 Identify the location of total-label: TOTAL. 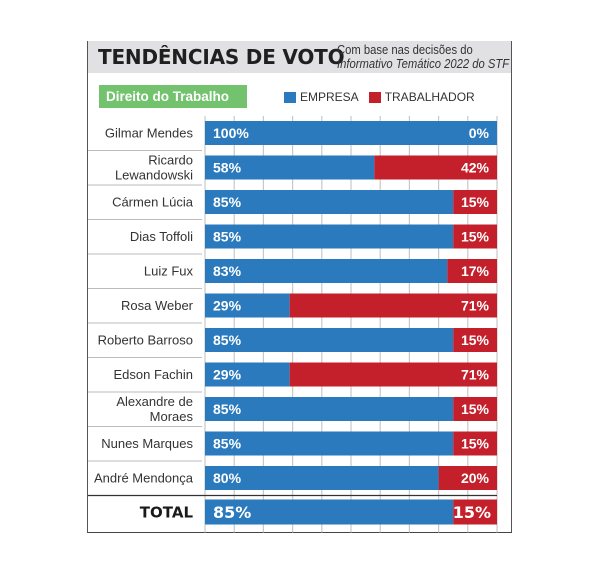
(167, 513).